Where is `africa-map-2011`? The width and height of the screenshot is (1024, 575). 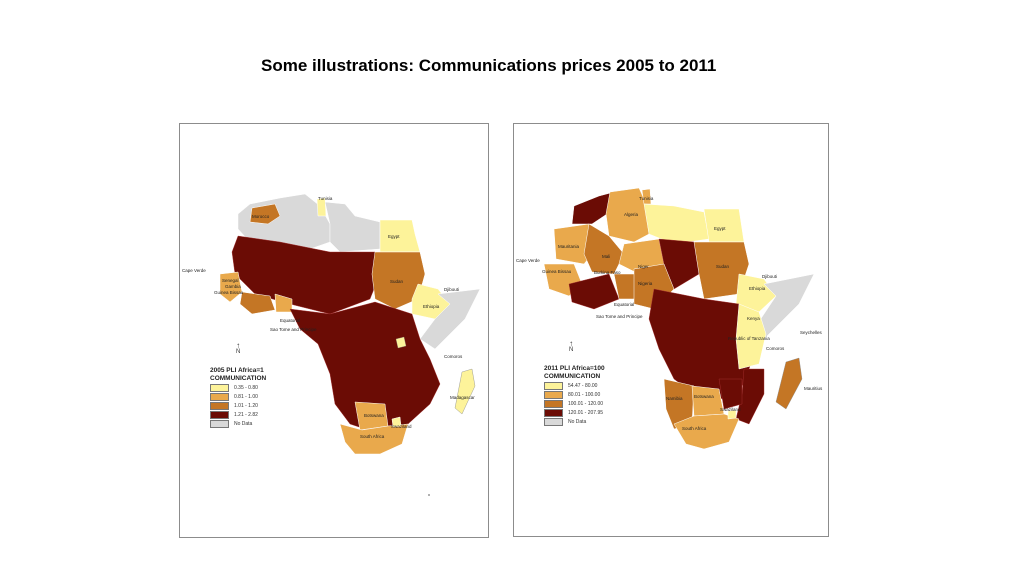 africa-map-2011 is located at coordinates (679, 318).